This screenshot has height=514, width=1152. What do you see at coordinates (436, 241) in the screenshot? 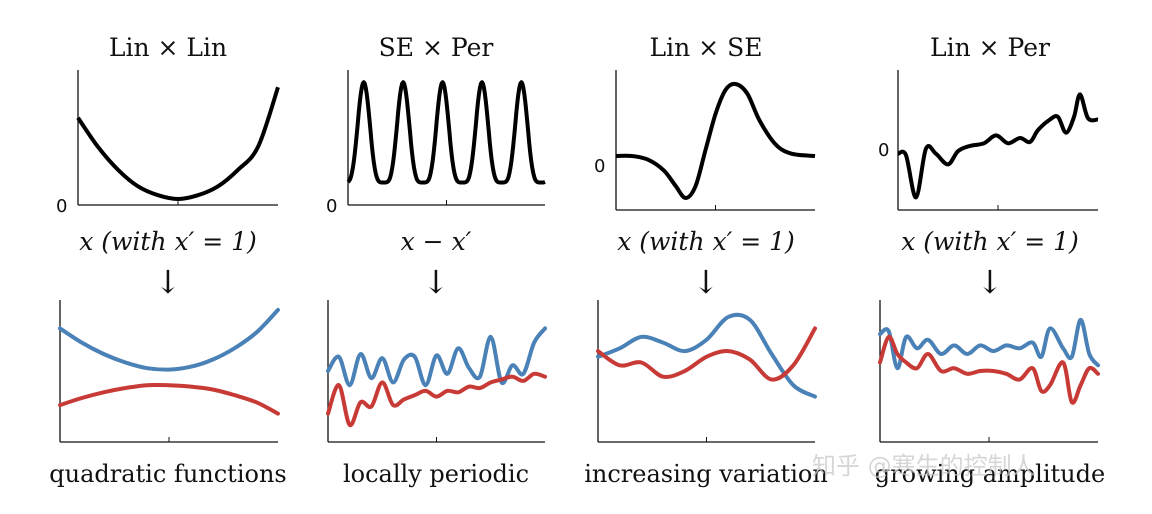
I see `kernel-x-label: x − x′` at bounding box center [436, 241].